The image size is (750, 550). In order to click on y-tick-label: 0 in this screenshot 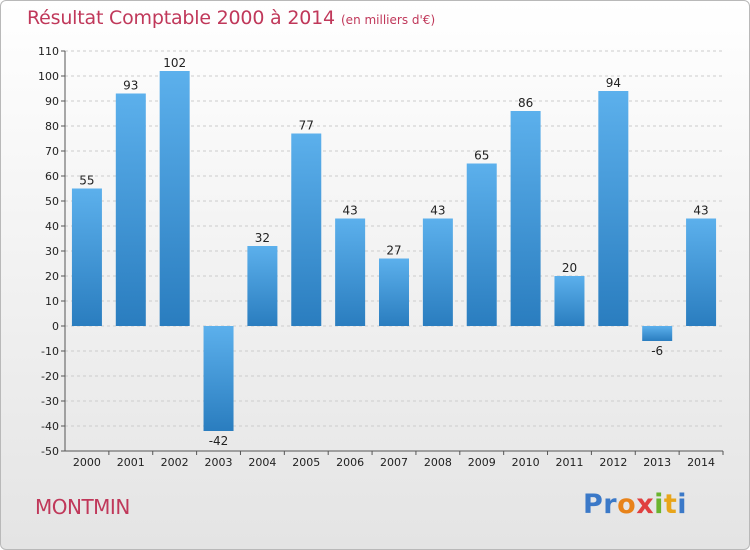, I will do `click(55, 326)`.